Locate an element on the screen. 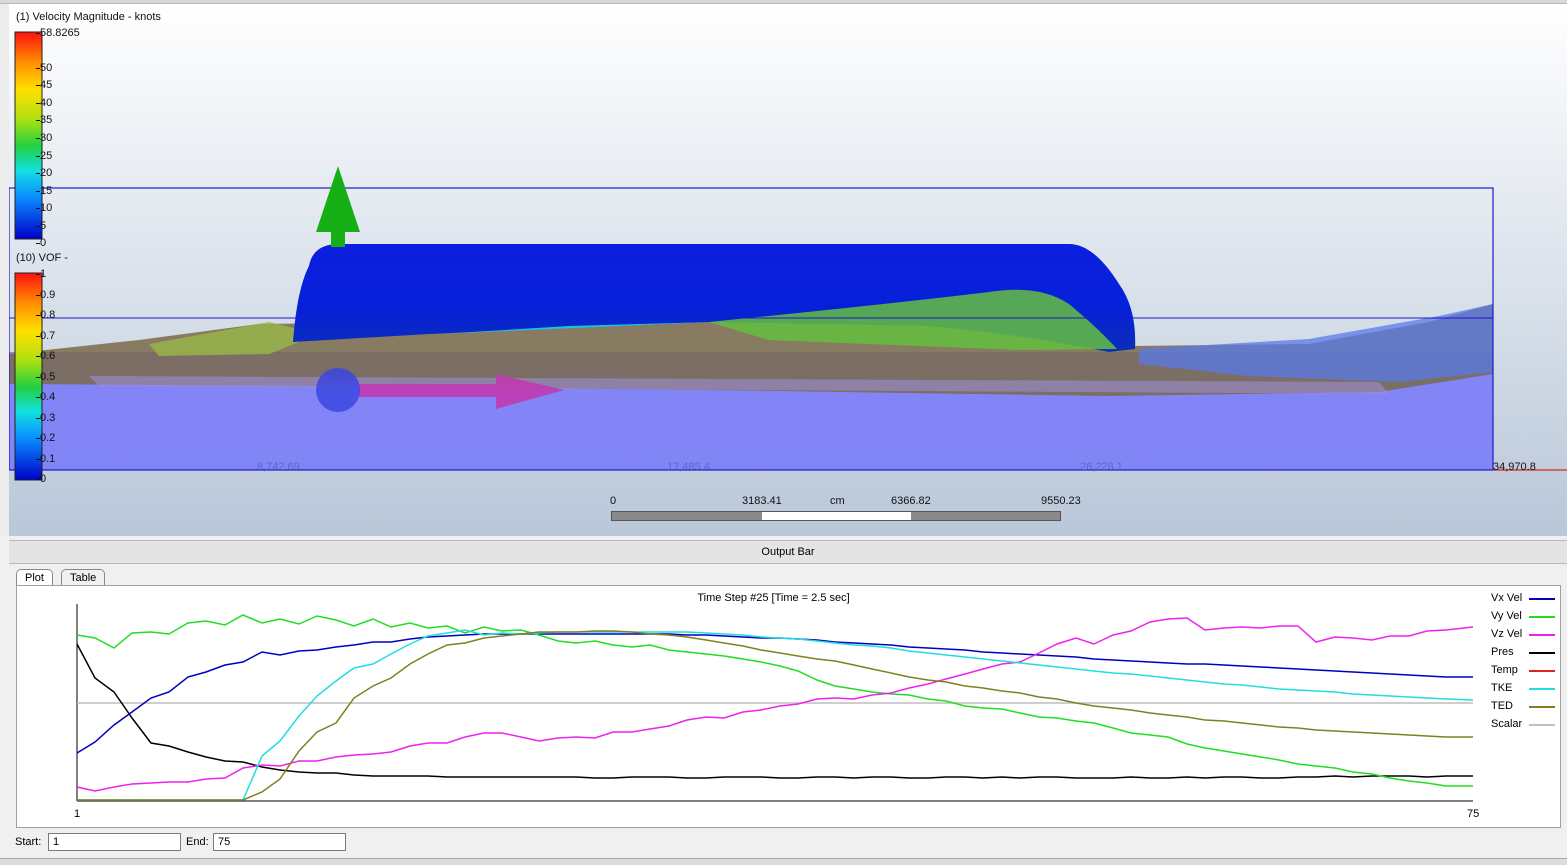 The height and width of the screenshot is (865, 1567). vof-tick: 0.1 is located at coordinates (45, 459).